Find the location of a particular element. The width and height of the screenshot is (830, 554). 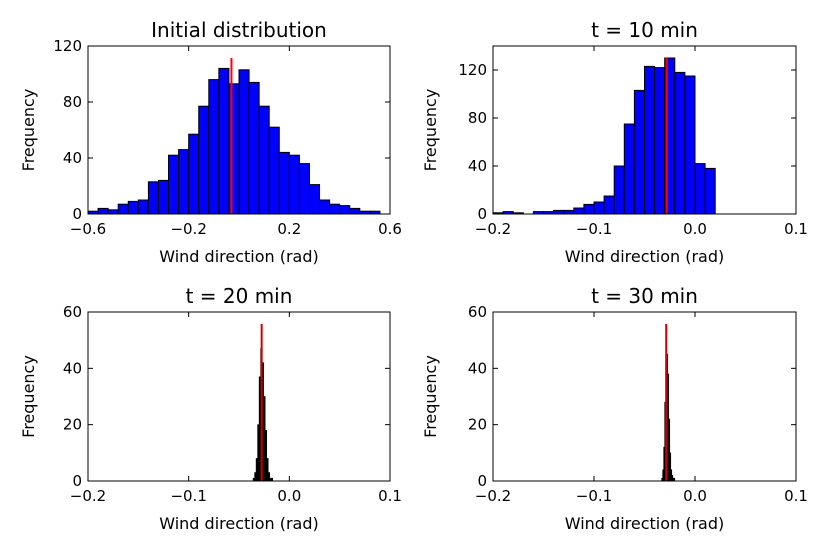

subplot-title: Initial distribution is located at coordinates (239, 30).